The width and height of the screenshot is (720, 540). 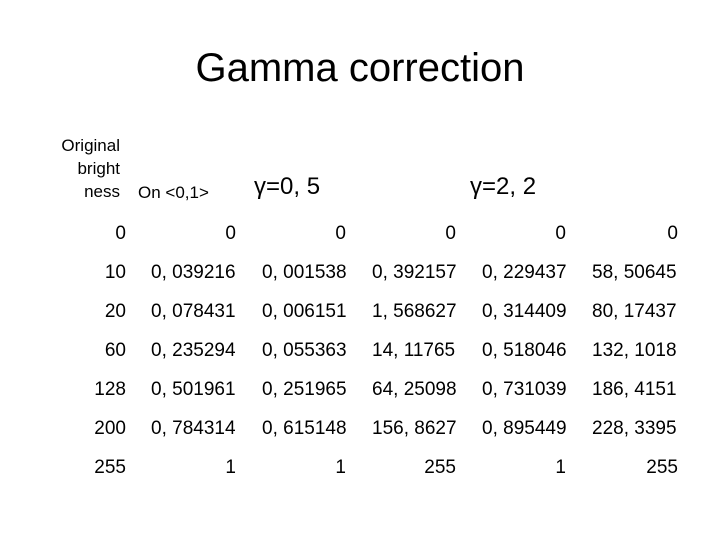 What do you see at coordinates (450, 233) in the screenshot?
I see `cell-gamma-0-5-scaled: 0` at bounding box center [450, 233].